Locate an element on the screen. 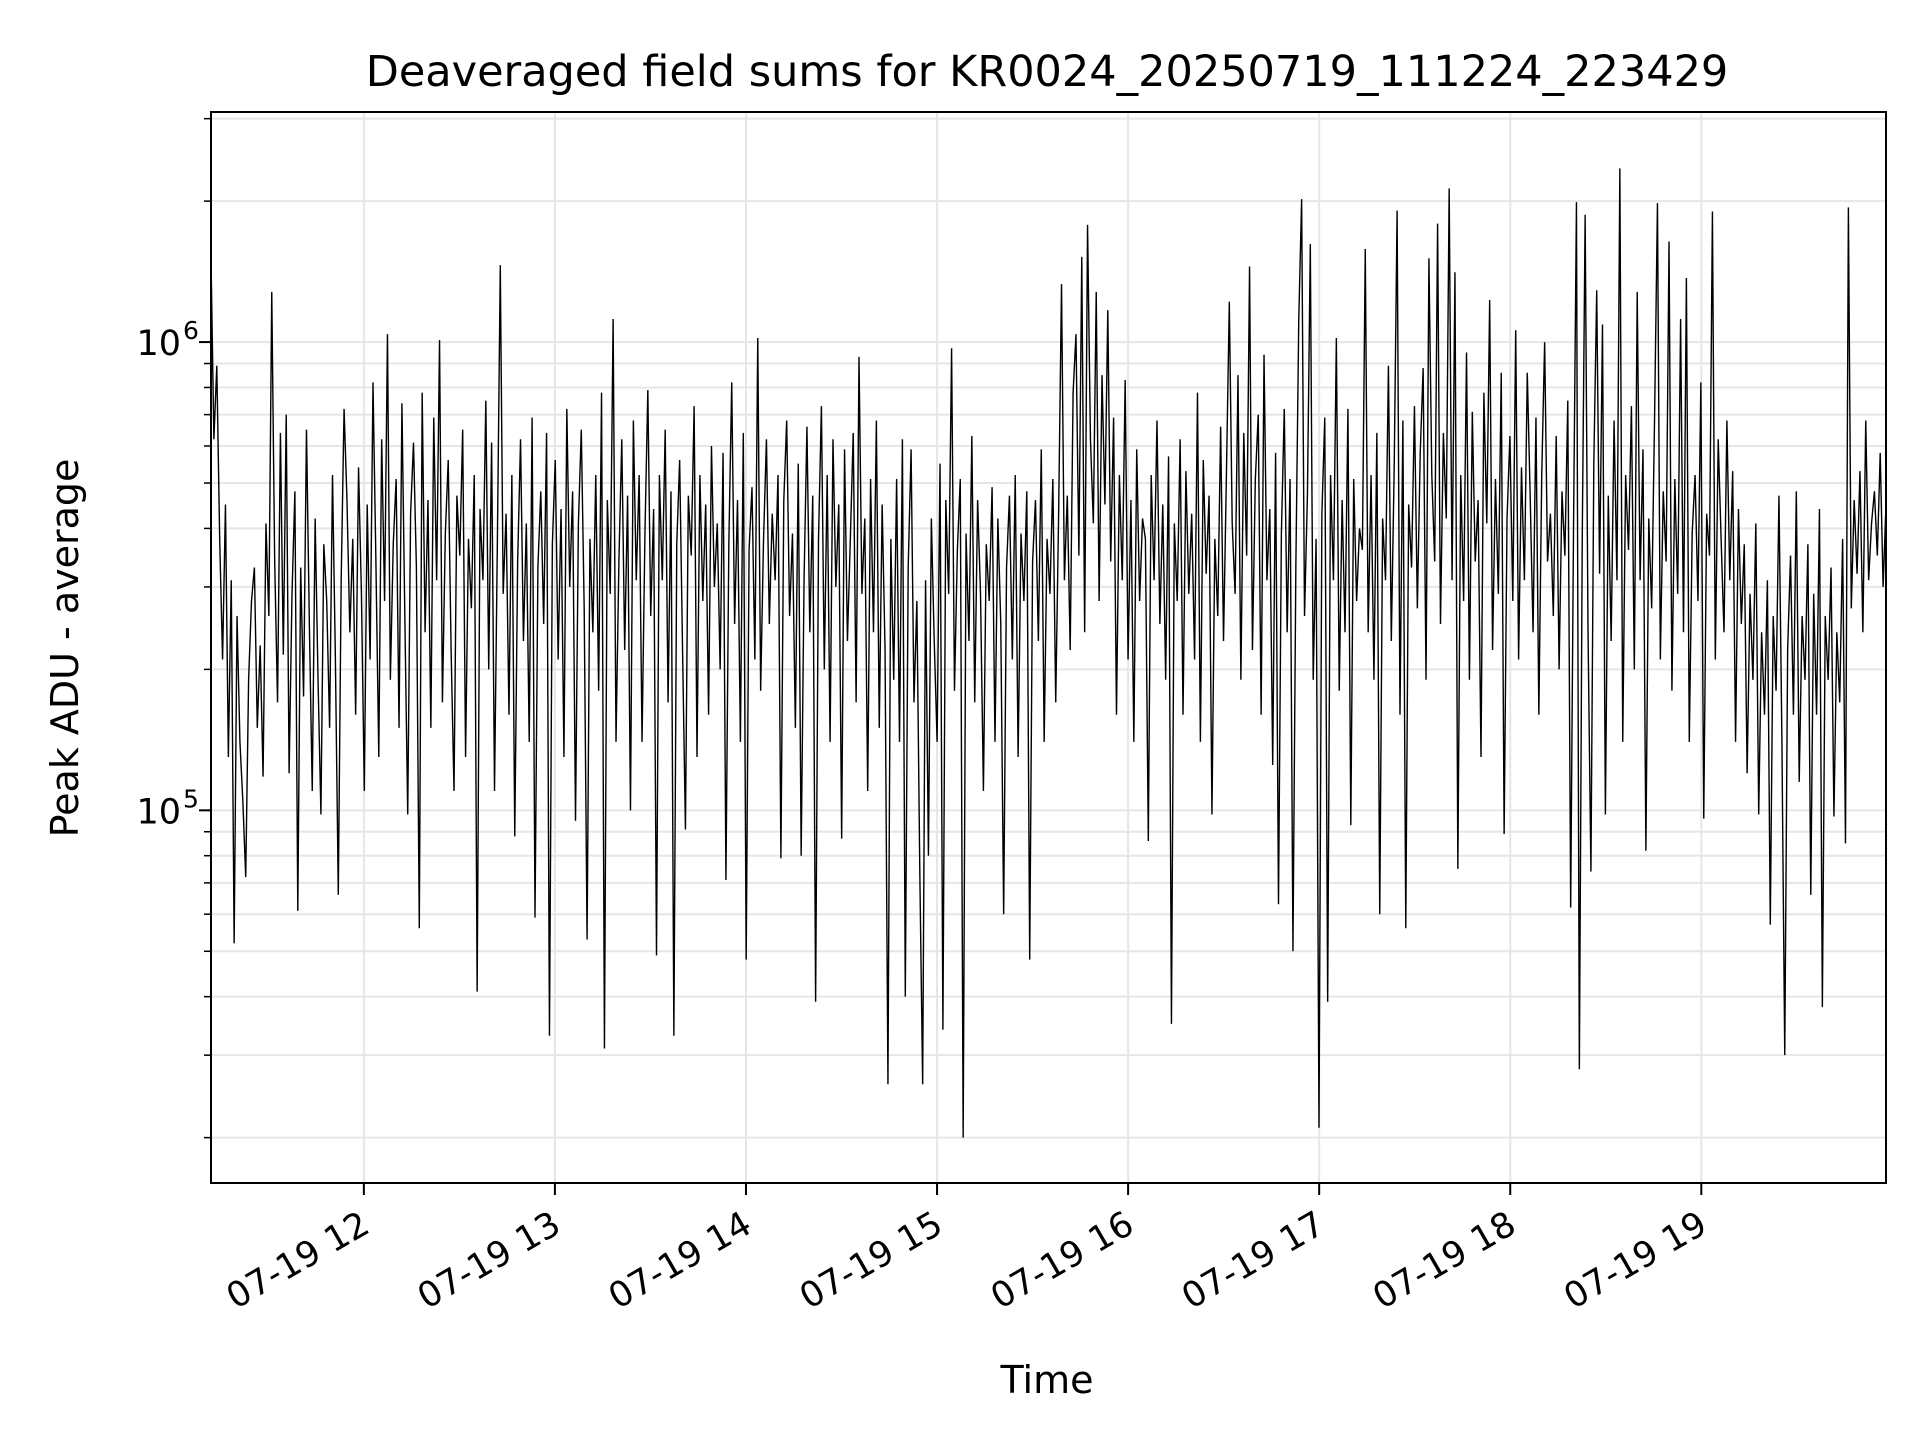  y-tick-exponent: 6 is located at coordinates (191, 330).